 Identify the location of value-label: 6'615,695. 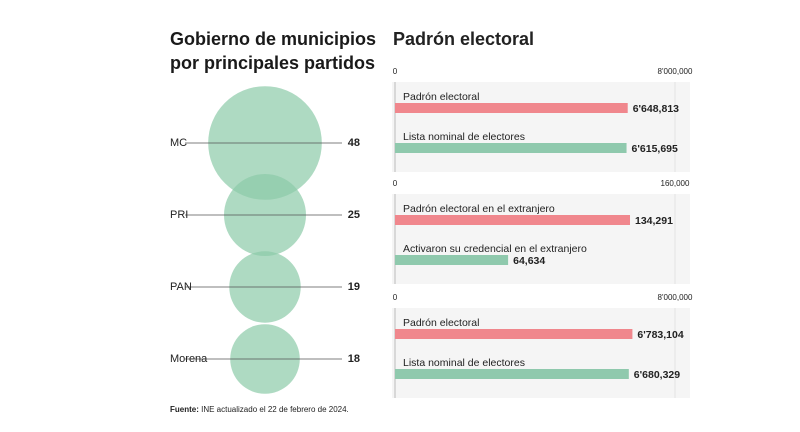
(655, 149).